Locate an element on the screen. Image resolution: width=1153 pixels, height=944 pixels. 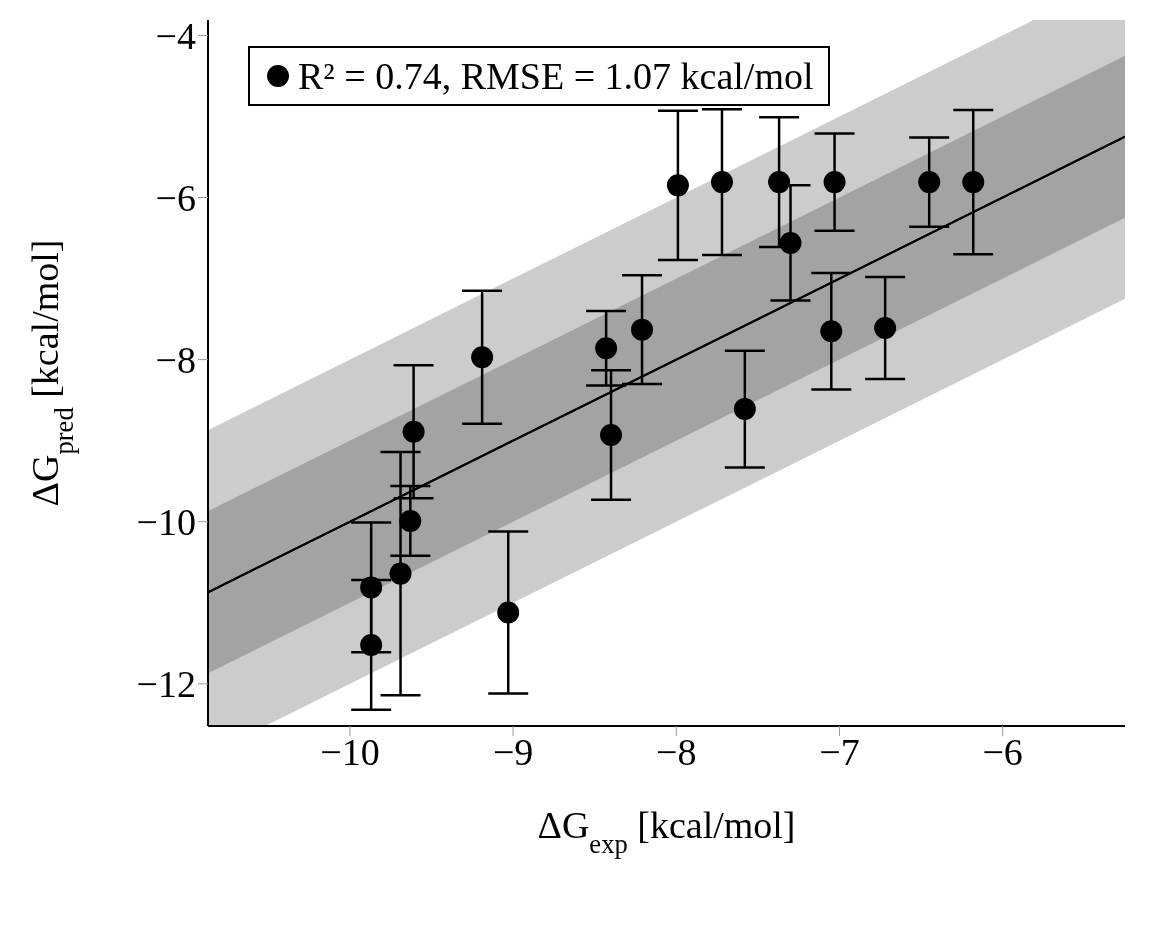
y-tick-label: −10 is located at coordinates (166, 522).